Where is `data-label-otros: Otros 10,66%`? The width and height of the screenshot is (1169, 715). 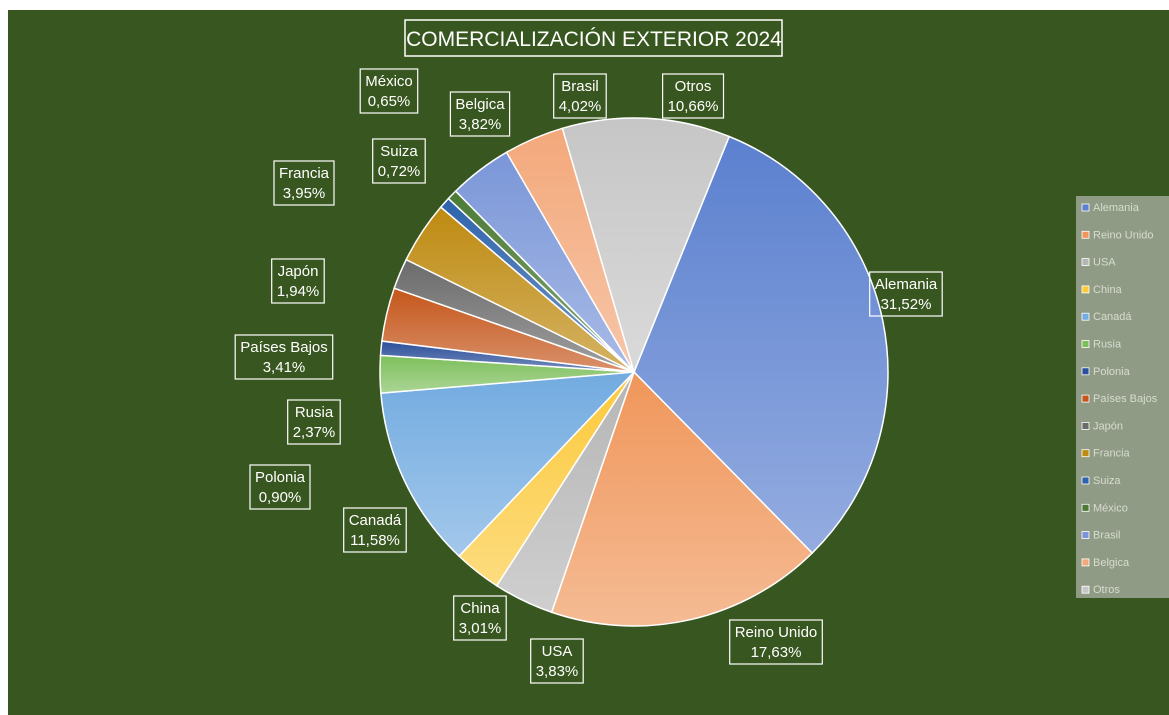
data-label-otros: Otros 10,66% is located at coordinates (693, 96).